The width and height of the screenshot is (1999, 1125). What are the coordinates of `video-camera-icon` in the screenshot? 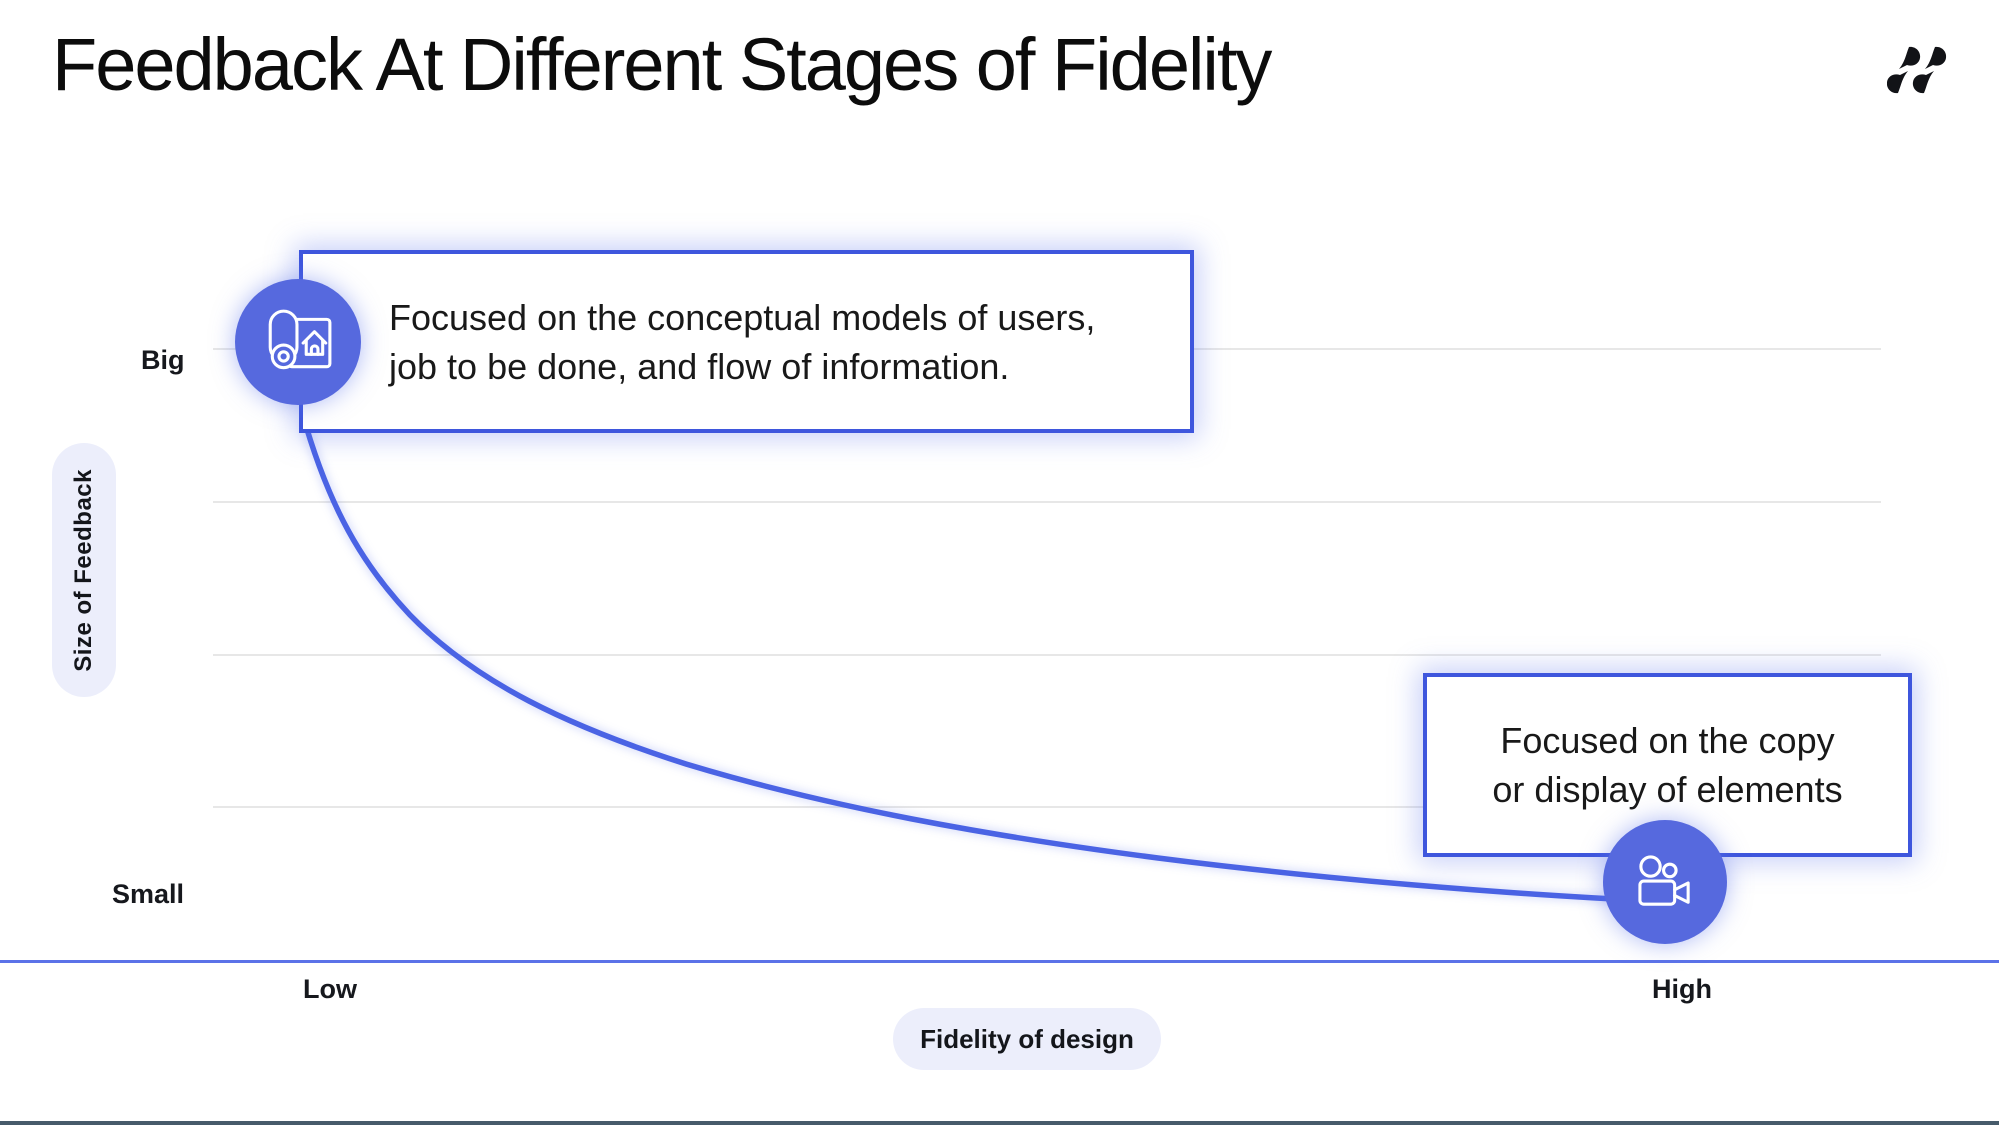 It's located at (1665, 882).